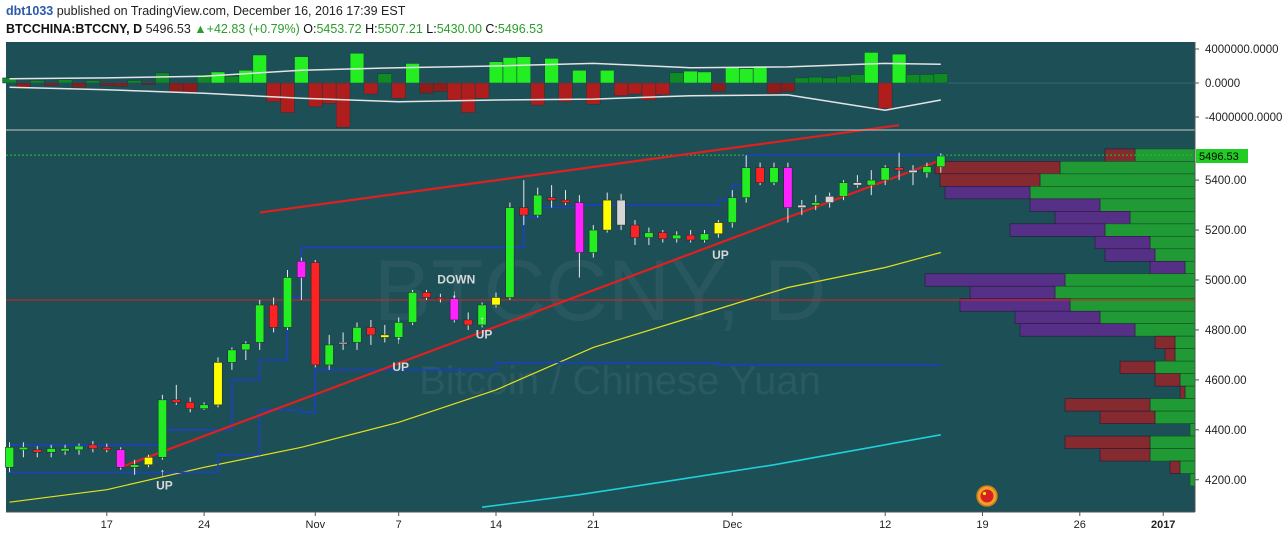 The image size is (1287, 538). I want to click on watermark: BTCCNY, D Bitcoin / Chinese Yuan, so click(600, 323).